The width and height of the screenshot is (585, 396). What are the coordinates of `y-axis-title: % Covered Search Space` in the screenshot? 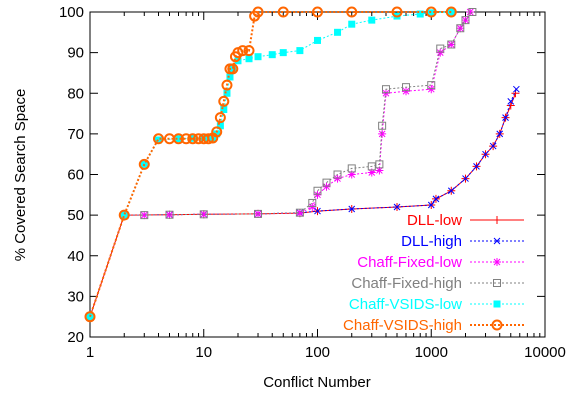 It's located at (20, 175).